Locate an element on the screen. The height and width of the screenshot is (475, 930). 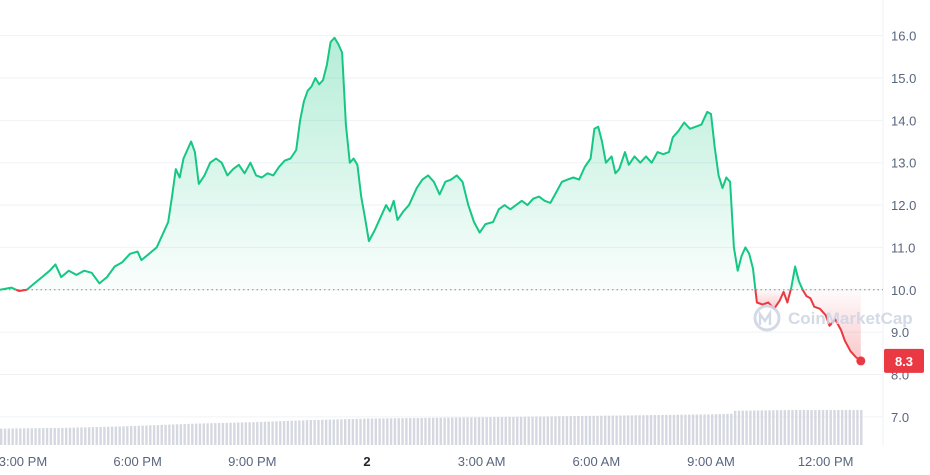
y-tick-label: 11.0 is located at coordinates (903, 247).